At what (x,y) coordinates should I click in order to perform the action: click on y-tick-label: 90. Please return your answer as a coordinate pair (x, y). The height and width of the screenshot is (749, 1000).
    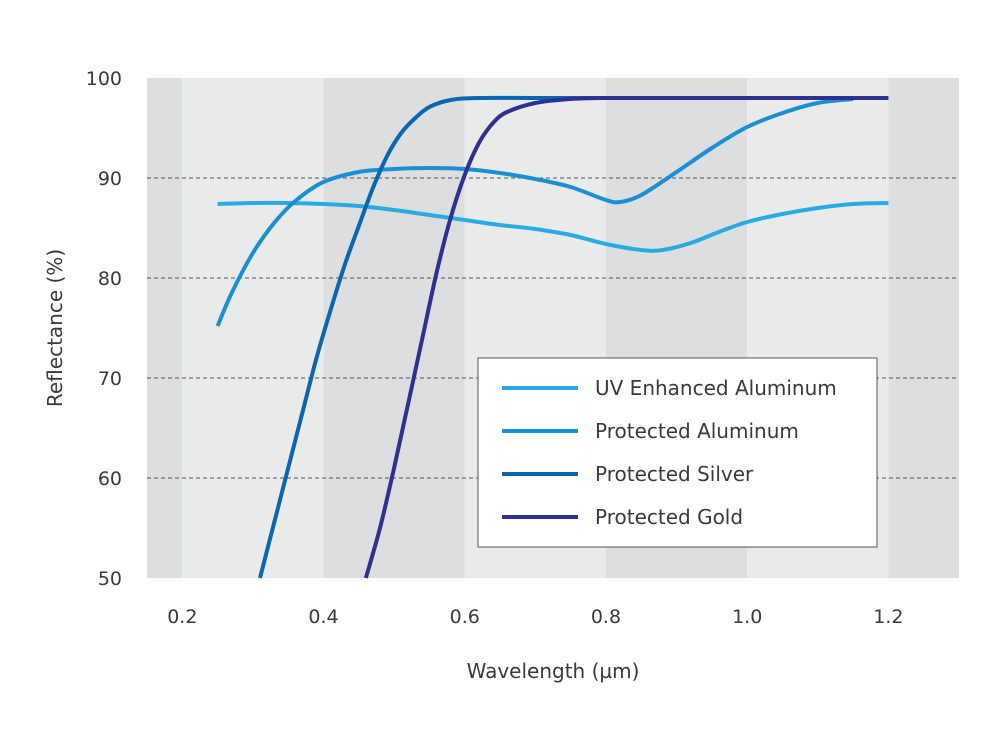
    Looking at the image, I should click on (110, 179).